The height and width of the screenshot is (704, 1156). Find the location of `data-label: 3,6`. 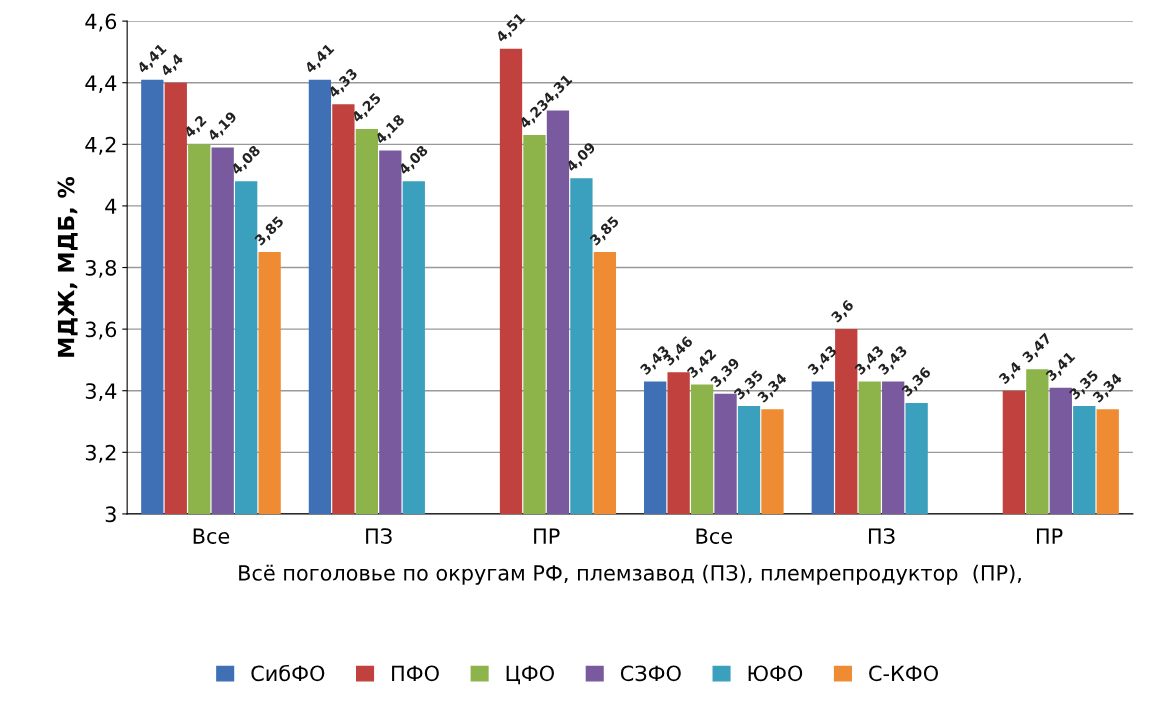

data-label: 3,6 is located at coordinates (843, 312).